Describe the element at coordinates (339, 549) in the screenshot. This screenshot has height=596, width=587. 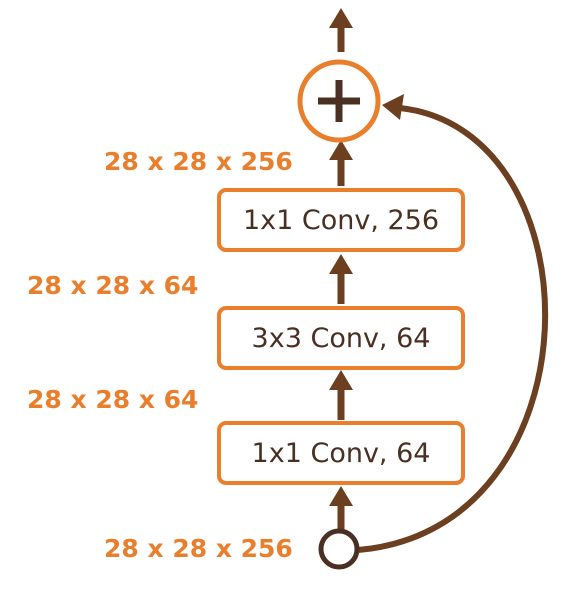
I see `input-node` at that location.